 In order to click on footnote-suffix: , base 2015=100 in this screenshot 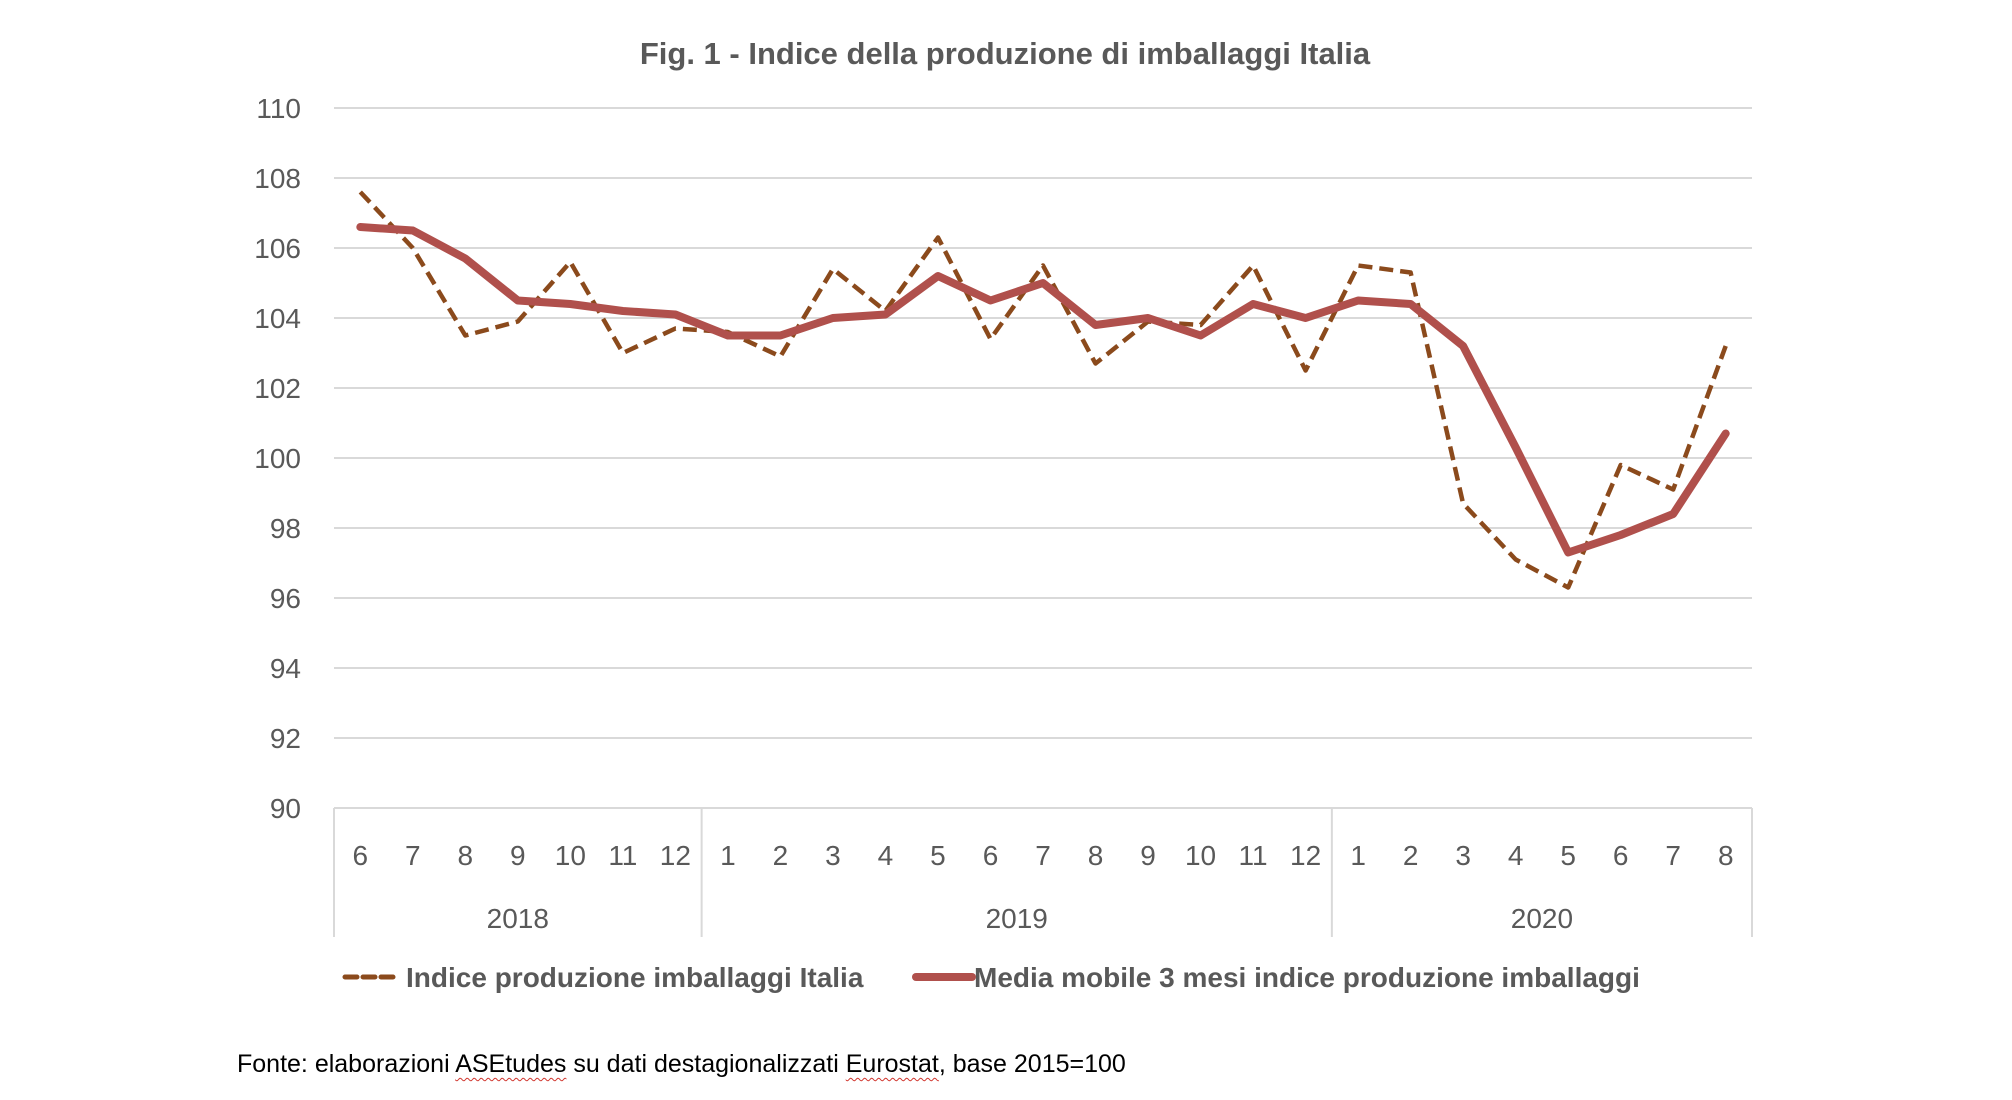, I will do `click(1032, 1064)`.